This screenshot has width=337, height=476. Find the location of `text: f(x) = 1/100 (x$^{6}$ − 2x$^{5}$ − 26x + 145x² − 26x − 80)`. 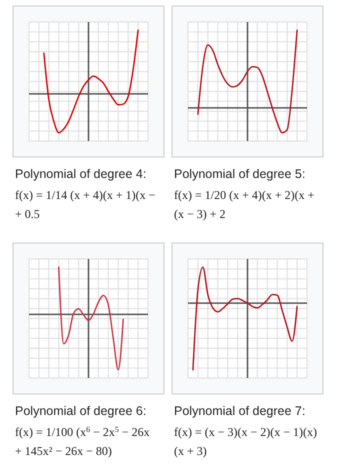

text: f(x) = 1/100 (x$^{6}$ − 2x$^{5}$ − 26x + 145x² − 26x − 80) is located at coordinates (82, 441).